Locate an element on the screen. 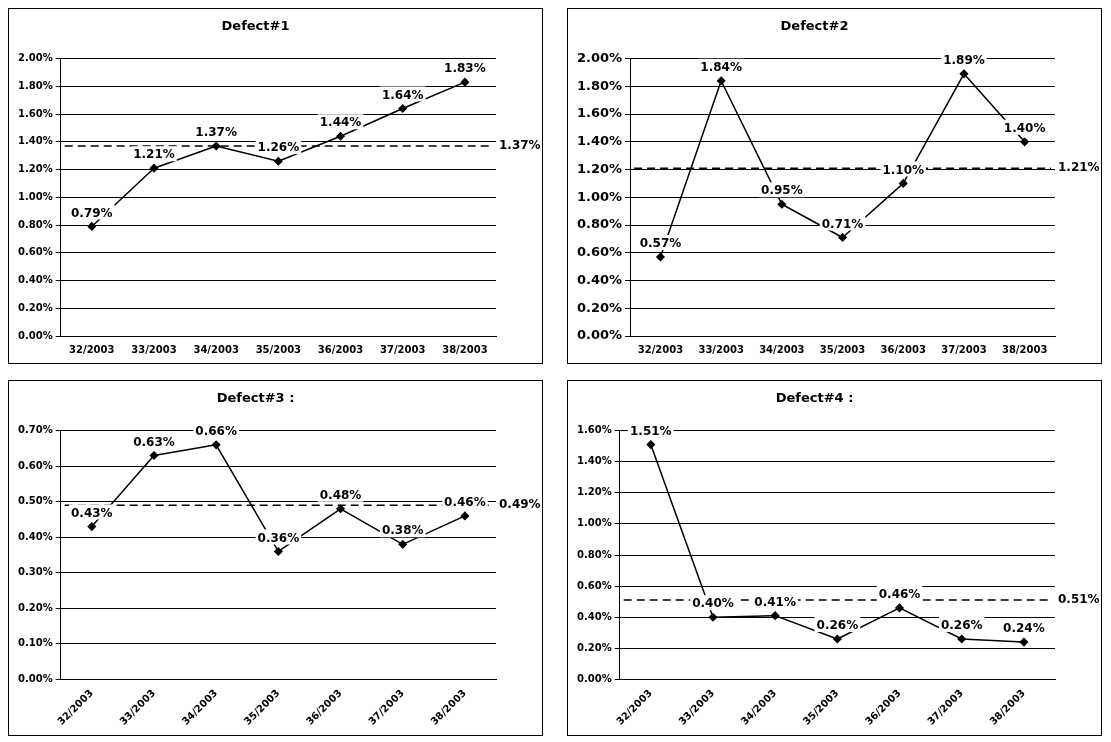  data-label: 0.38% is located at coordinates (402, 530).